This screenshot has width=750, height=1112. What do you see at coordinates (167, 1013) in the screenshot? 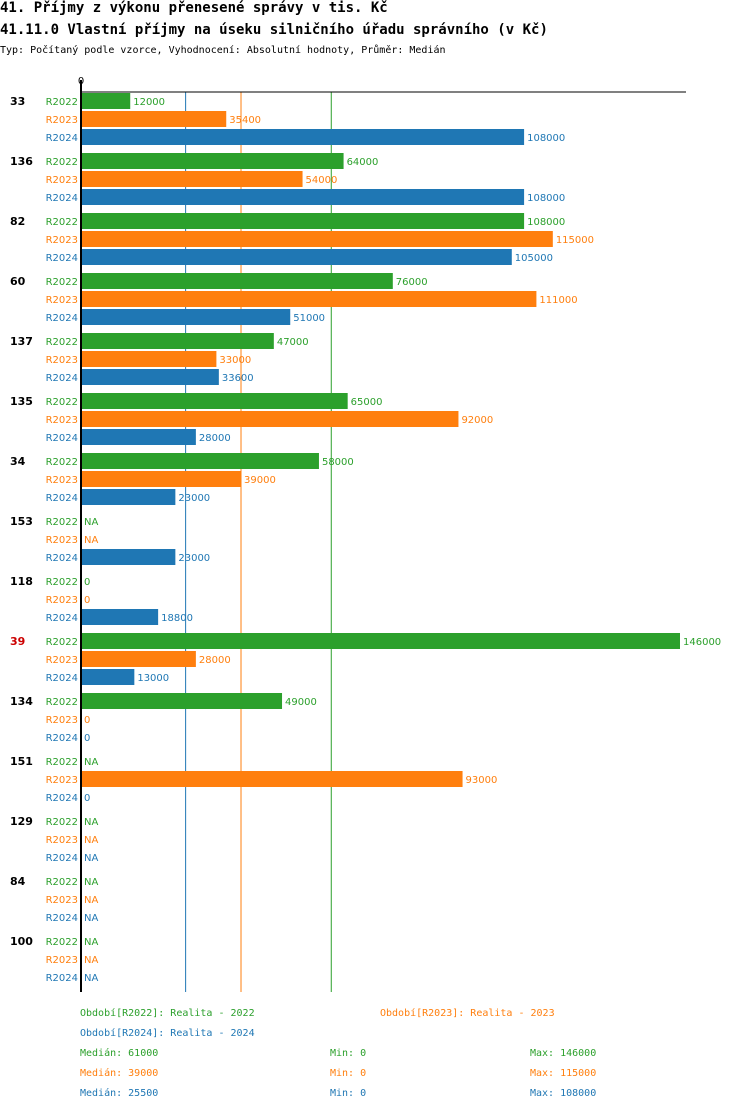
I see `legend-r2022: Období[R2022]: Realita - 2022` at bounding box center [167, 1013].